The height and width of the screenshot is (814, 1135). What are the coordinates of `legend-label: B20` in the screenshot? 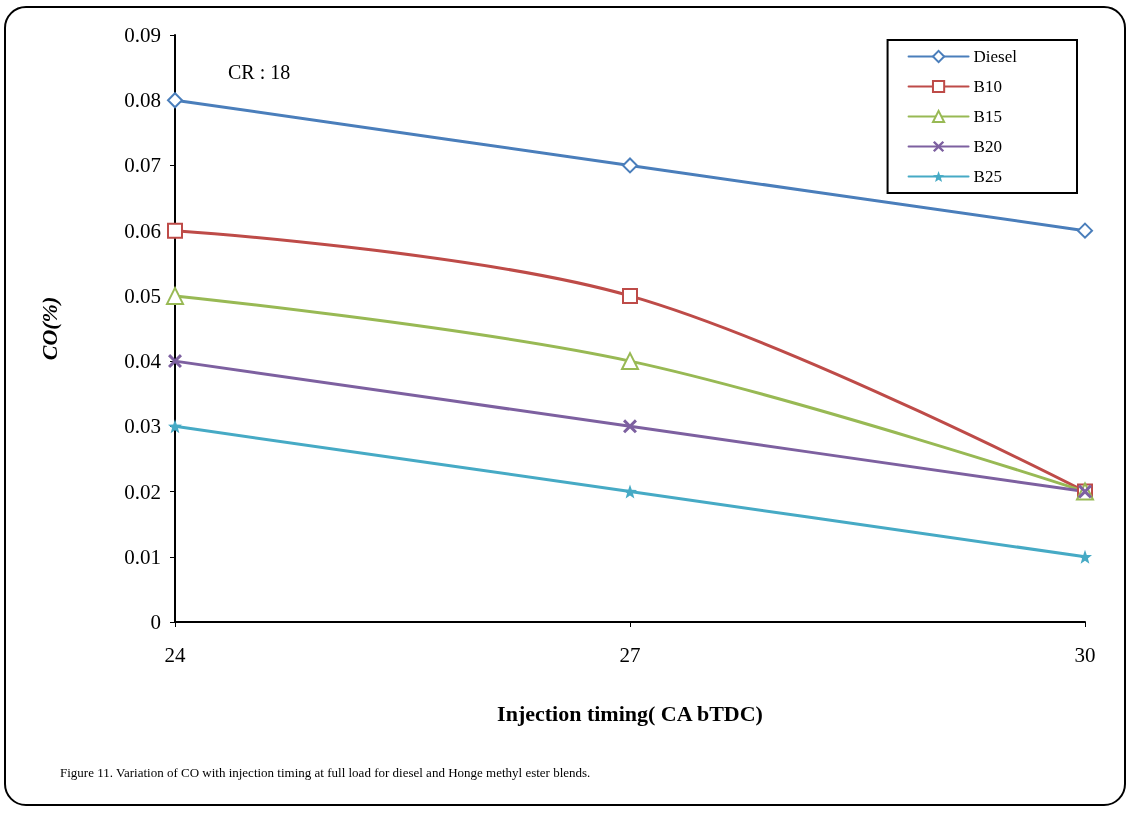 It's located at (987, 146).